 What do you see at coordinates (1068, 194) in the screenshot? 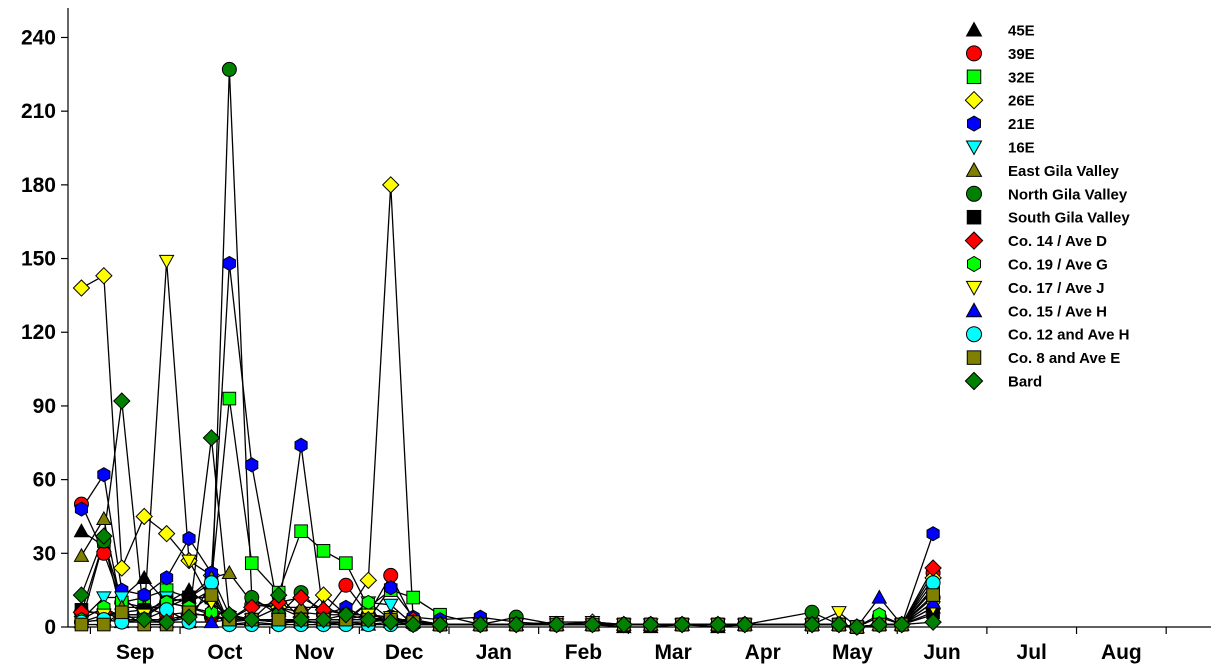
I see `legend-label: North Gila Valley` at bounding box center [1068, 194].